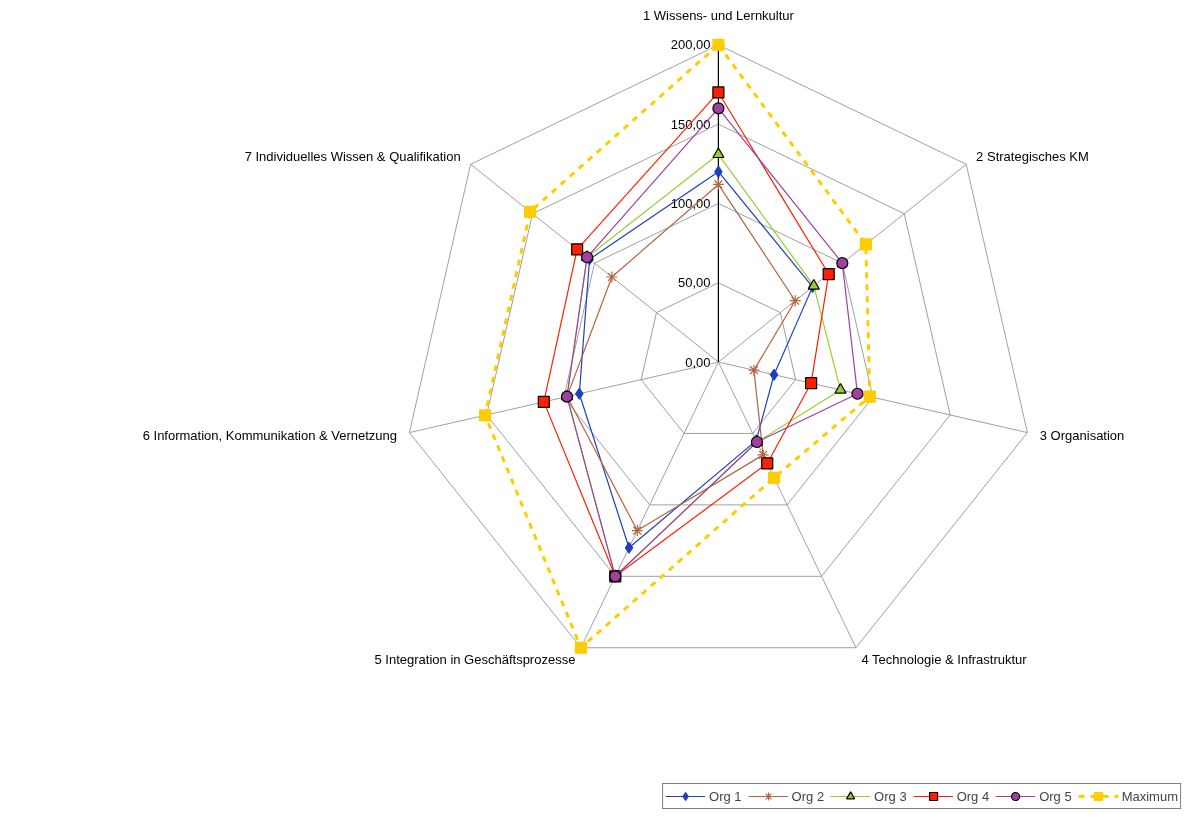 The image size is (1187, 821). Describe the element at coordinates (944, 659) in the screenshot. I see `spoke-label: 4 Technologie & Infrastruktur` at that location.